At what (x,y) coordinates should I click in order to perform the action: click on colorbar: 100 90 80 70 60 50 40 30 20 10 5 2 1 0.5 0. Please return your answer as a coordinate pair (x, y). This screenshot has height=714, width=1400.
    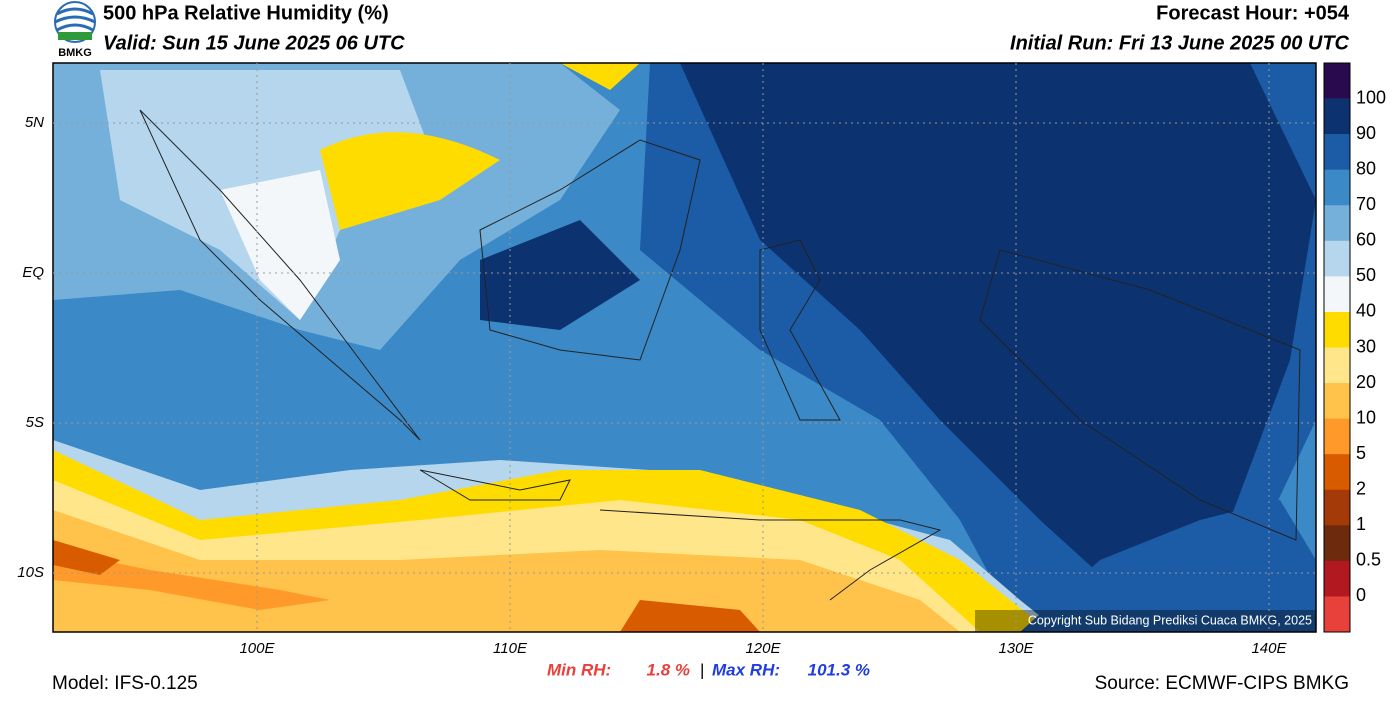
    Looking at the image, I should click on (1354, 347).